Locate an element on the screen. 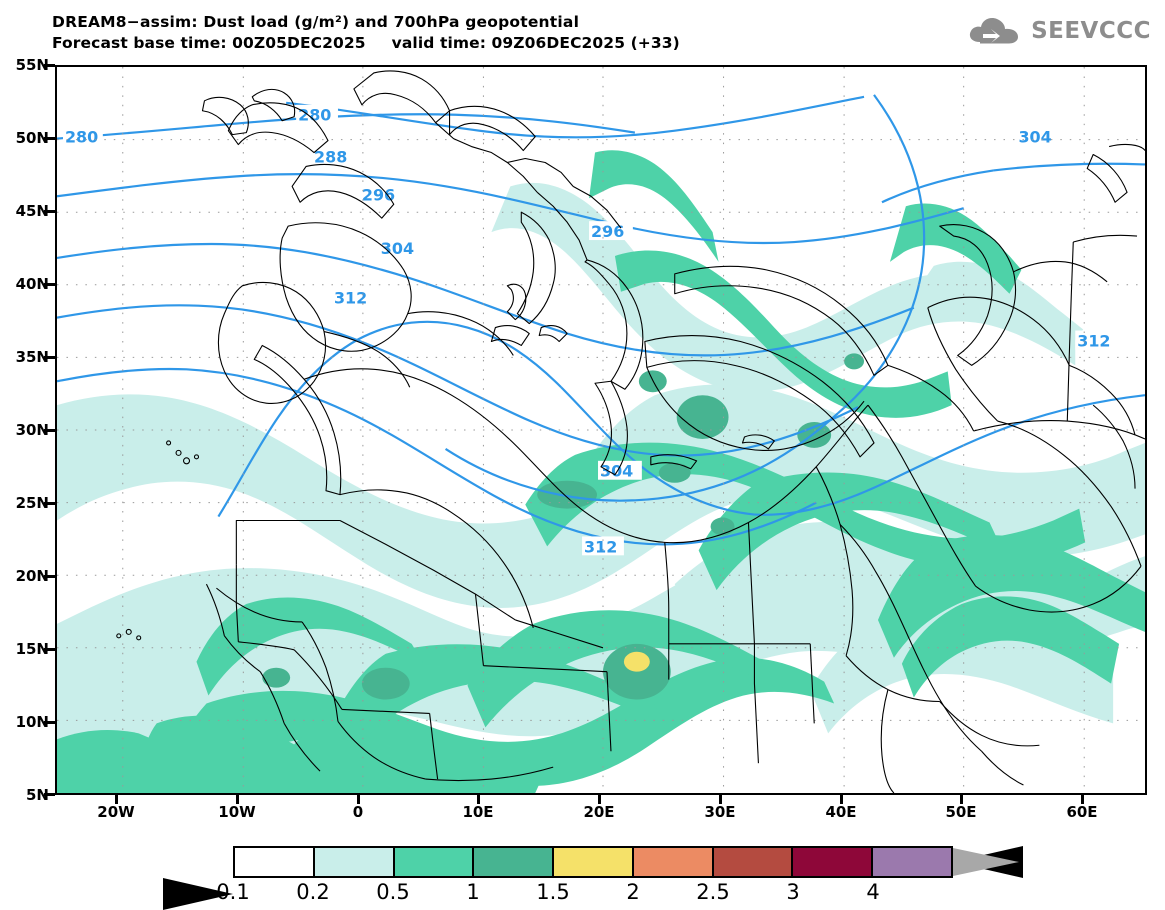 This screenshot has height=910, width=1165. x-tick-10W: 10W is located at coordinates (237, 812).